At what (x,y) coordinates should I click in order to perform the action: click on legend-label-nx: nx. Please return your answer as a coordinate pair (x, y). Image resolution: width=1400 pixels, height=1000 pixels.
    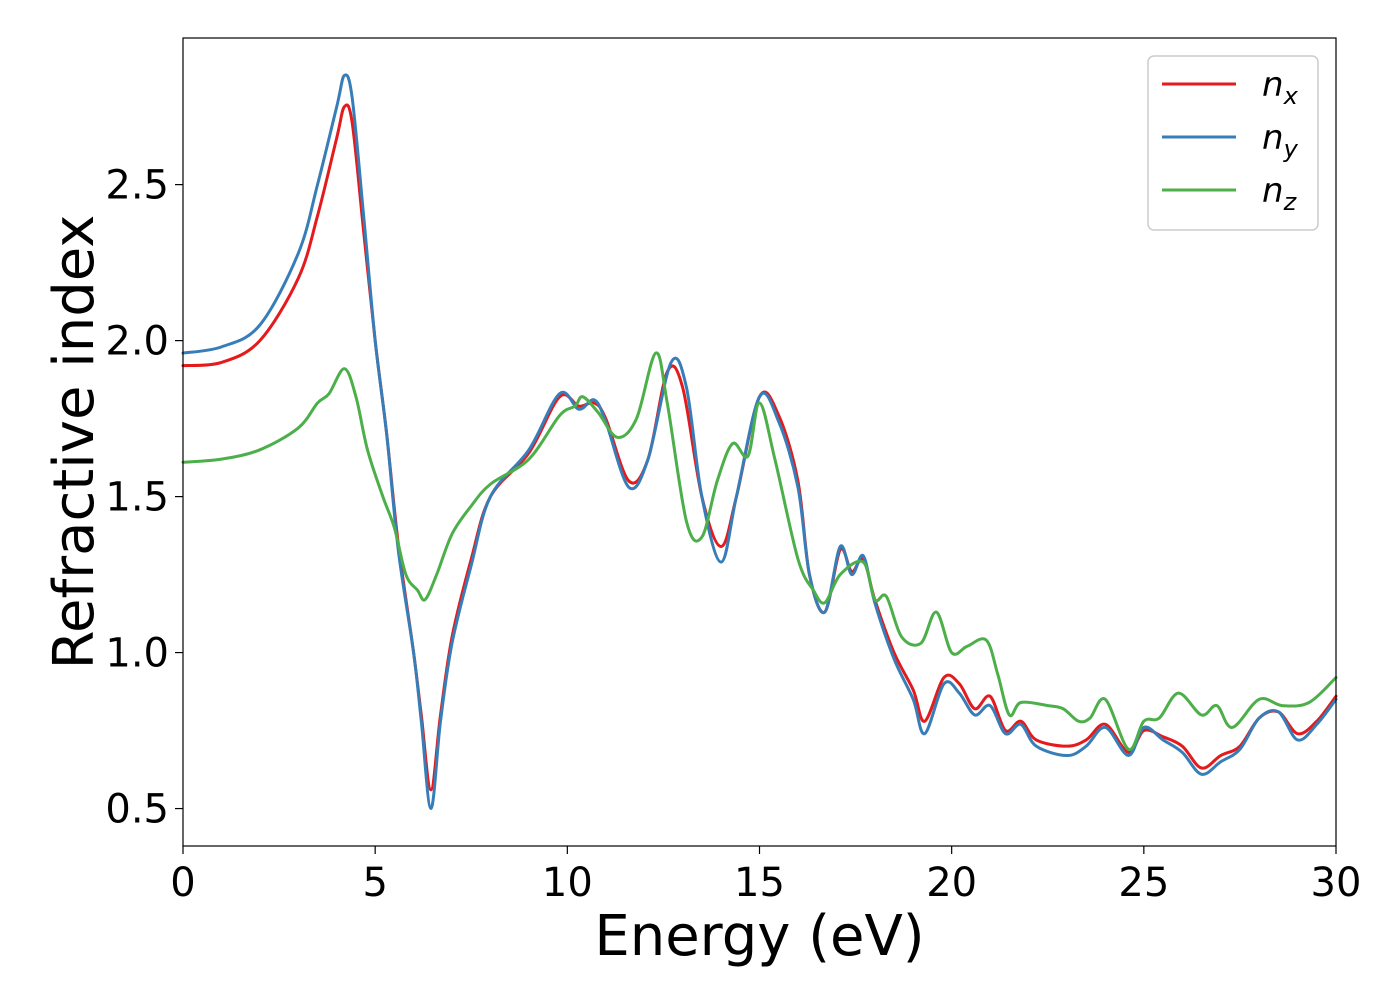
    Looking at the image, I should click on (1280, 87).